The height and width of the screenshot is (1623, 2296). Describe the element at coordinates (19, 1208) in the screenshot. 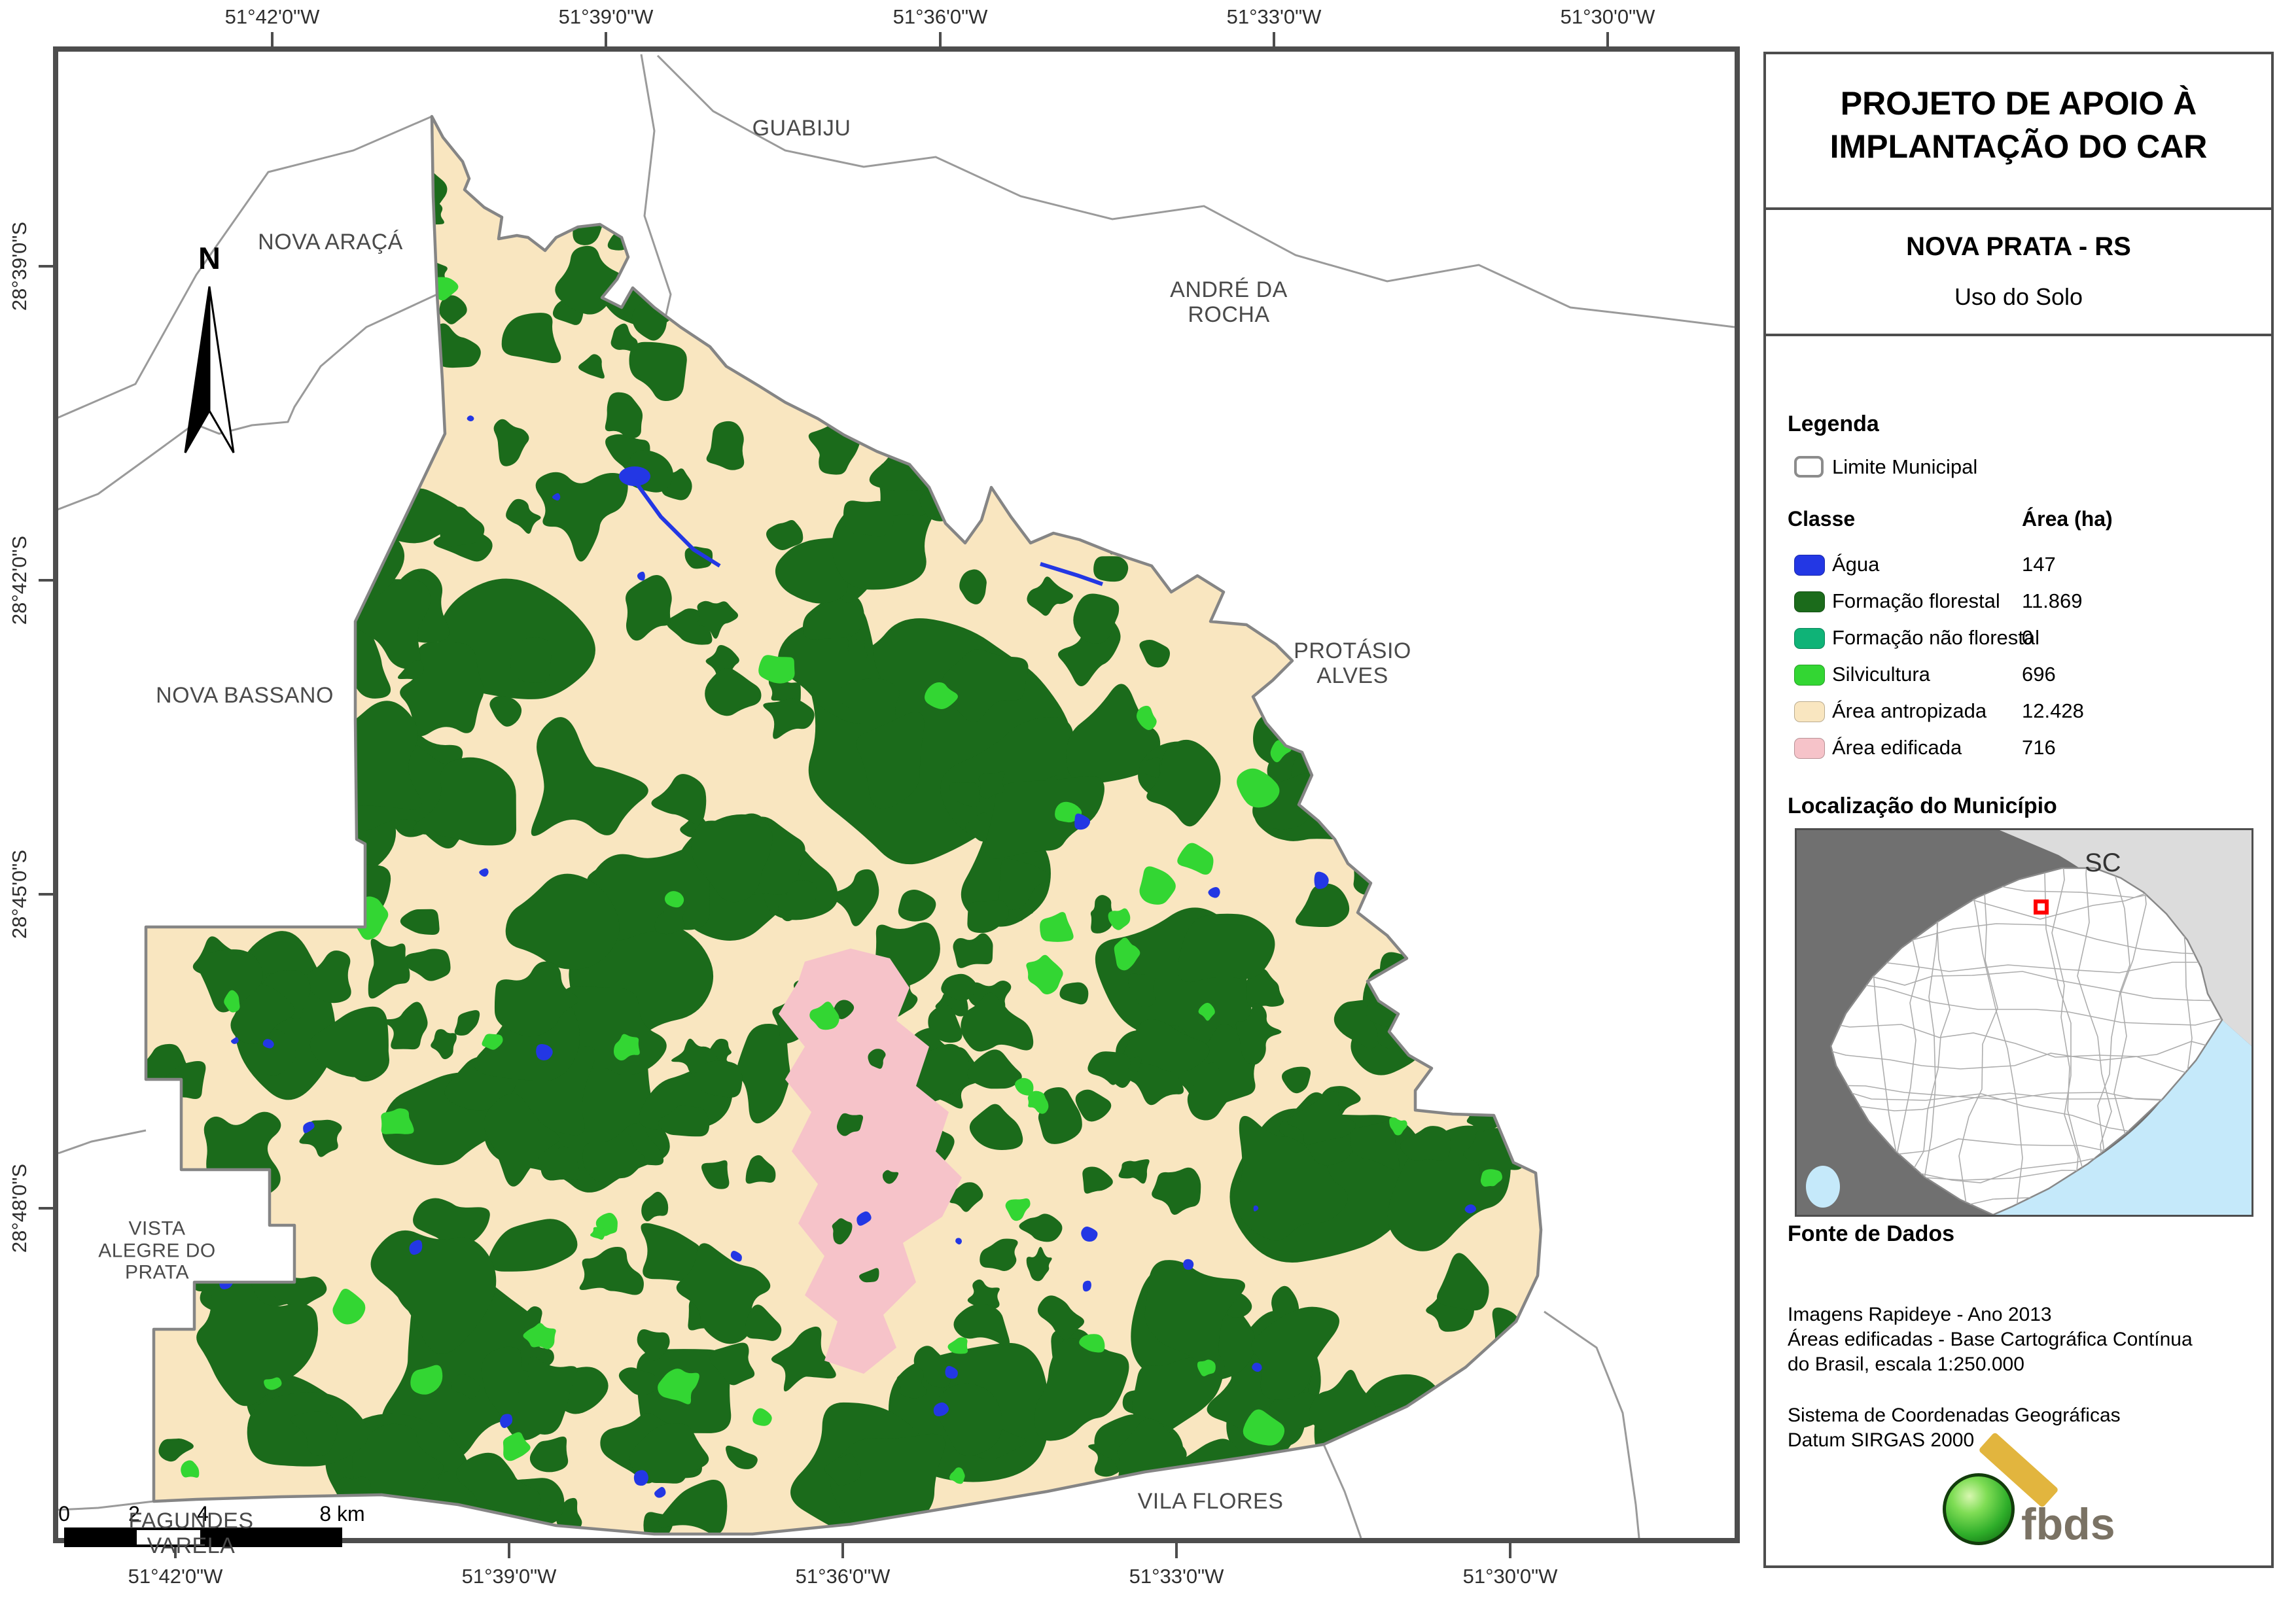

I see `lat-label-left: 28°48'0"S` at that location.